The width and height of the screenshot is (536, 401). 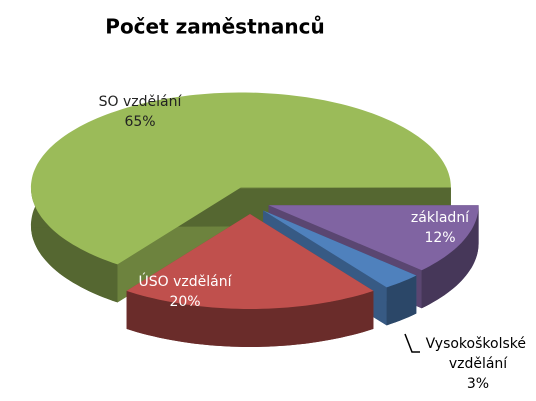 What do you see at coordinates (141, 102) in the screenshot?
I see `slice-label: SO vzdělání` at bounding box center [141, 102].